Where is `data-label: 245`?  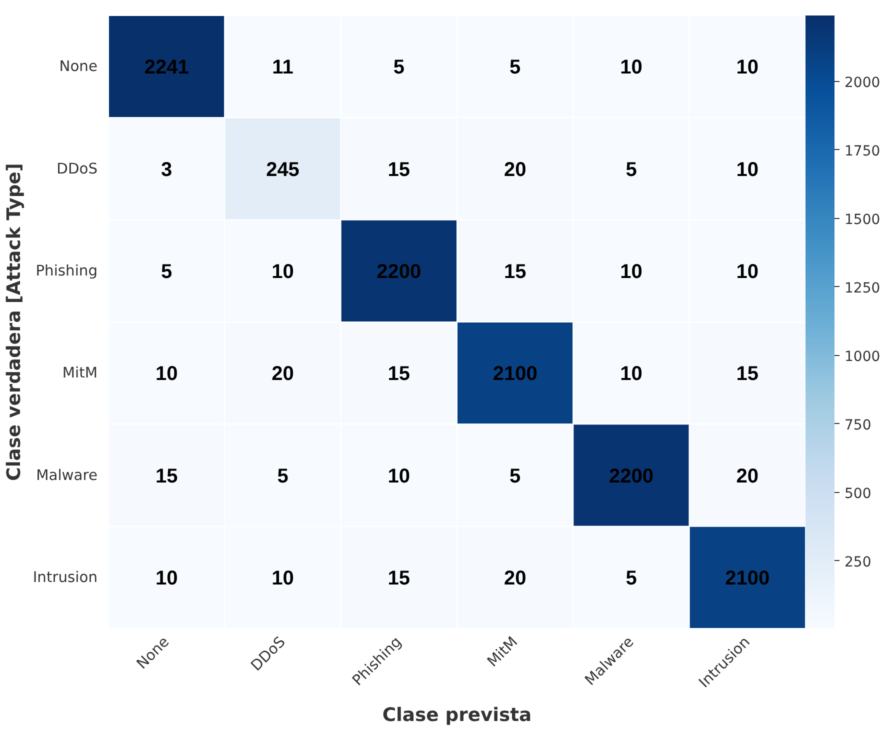 data-label: 245 is located at coordinates (283, 169).